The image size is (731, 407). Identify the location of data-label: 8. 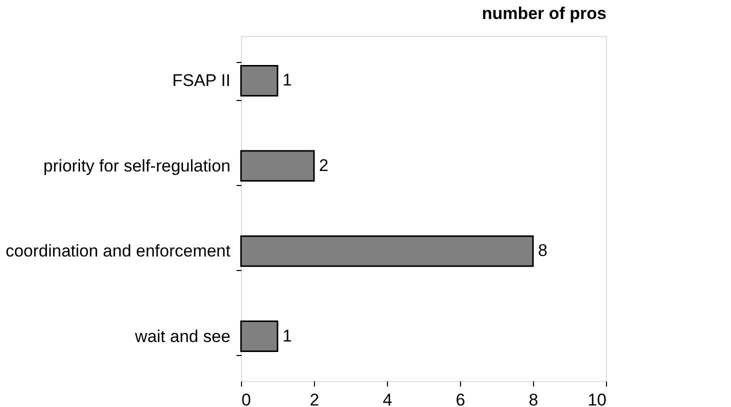
(543, 250).